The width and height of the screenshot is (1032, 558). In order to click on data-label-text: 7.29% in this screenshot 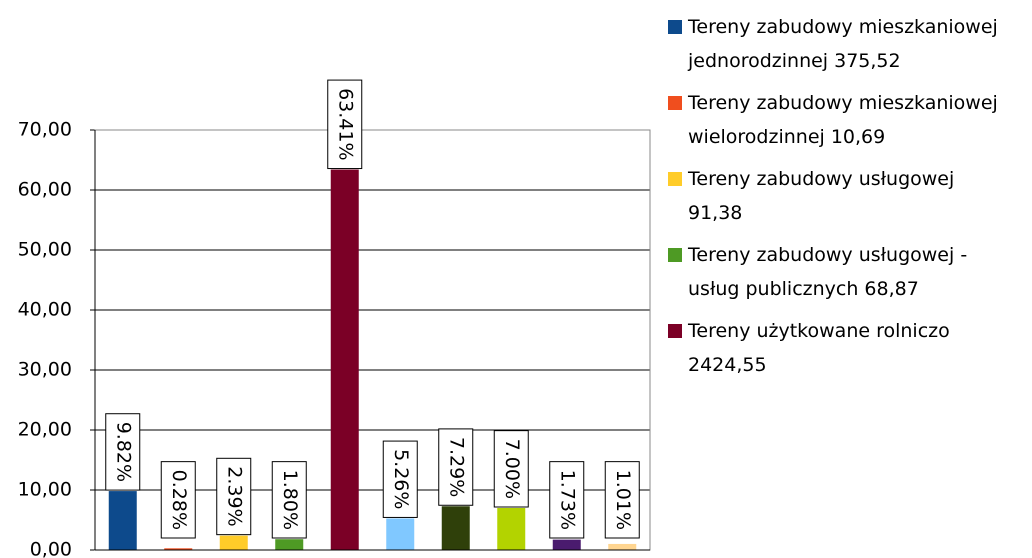, I will do `click(456, 467)`.